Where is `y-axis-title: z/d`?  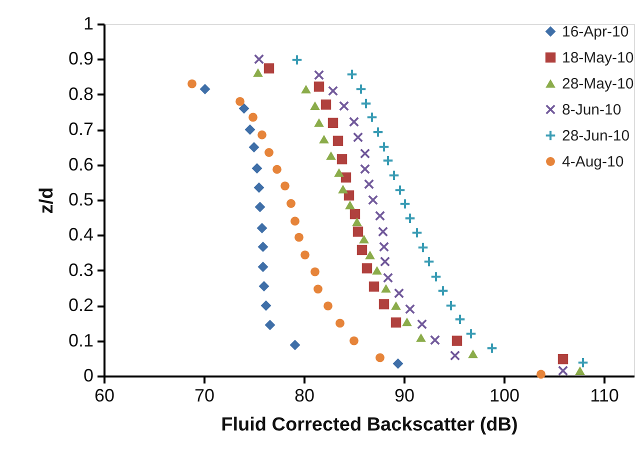 y-axis-title: z/d is located at coordinates (47, 200).